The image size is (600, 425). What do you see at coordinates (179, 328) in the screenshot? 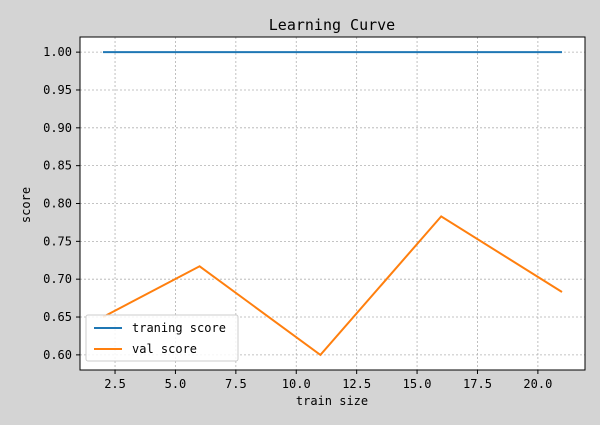
I see `legend-label: traning score` at bounding box center [179, 328].